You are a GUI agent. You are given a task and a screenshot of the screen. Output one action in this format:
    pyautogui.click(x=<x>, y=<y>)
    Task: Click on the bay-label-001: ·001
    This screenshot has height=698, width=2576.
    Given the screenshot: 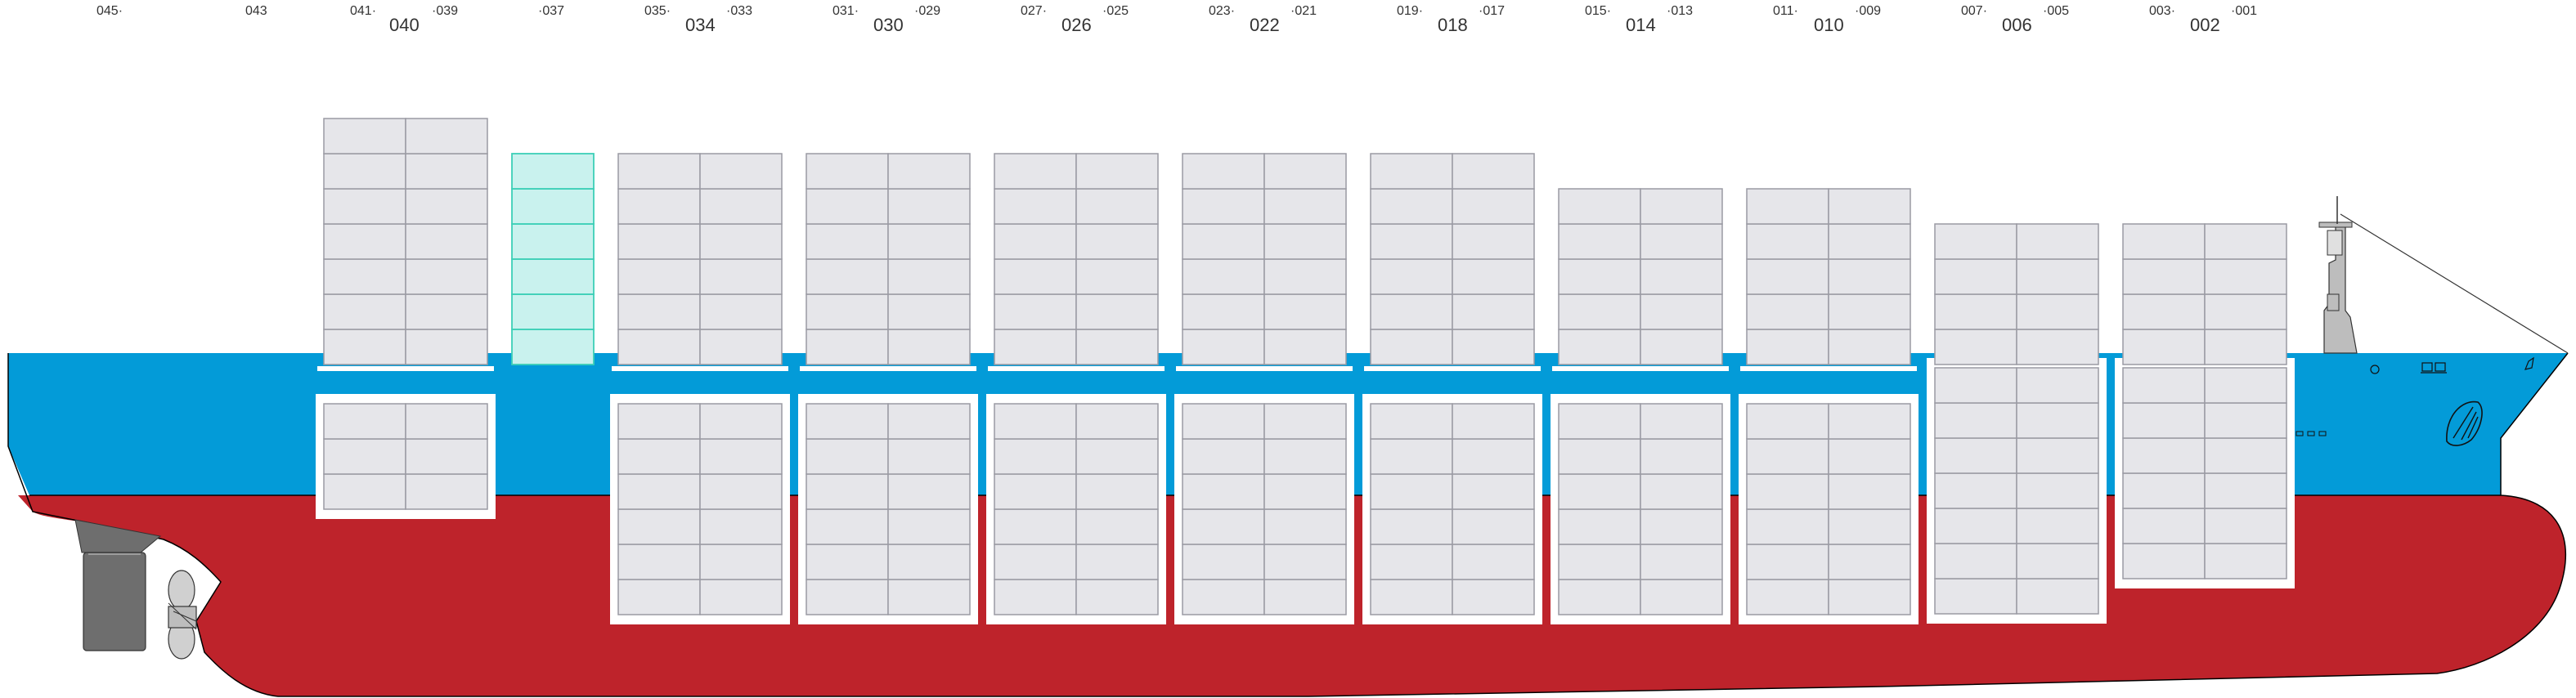 What is the action you would take?
    pyautogui.click(x=2244, y=11)
    